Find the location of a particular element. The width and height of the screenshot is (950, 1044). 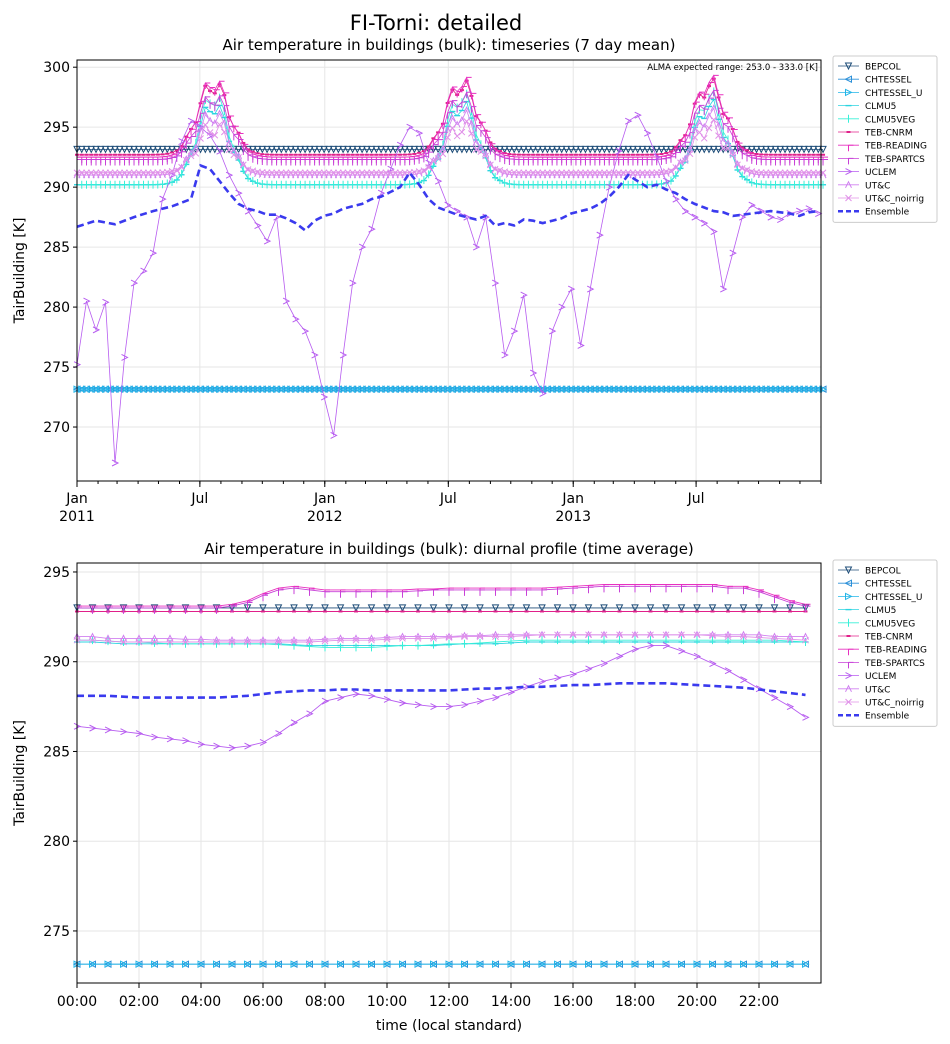

series-teb-cnrm-line is located at coordinates (450, 116).